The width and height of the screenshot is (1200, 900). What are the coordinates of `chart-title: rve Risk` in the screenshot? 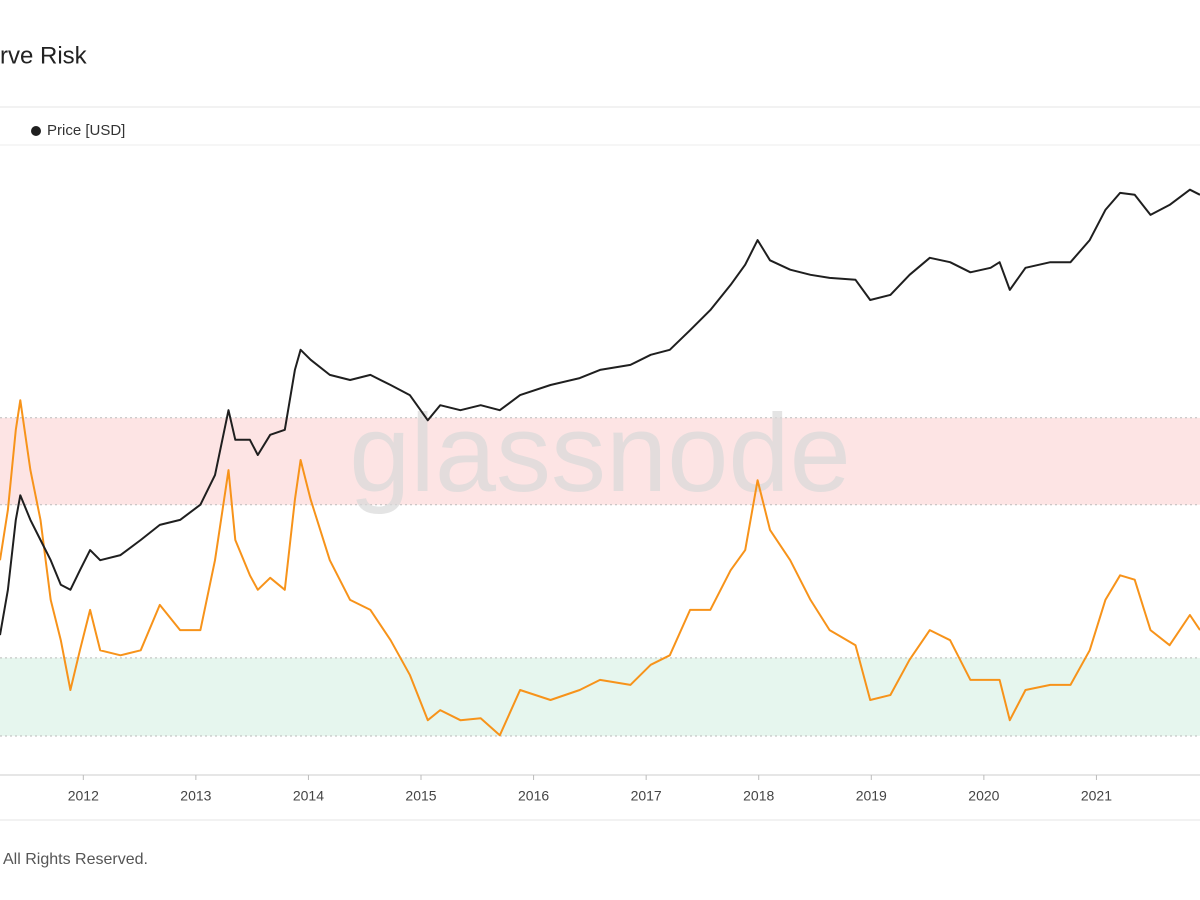 It's located at (44, 55).